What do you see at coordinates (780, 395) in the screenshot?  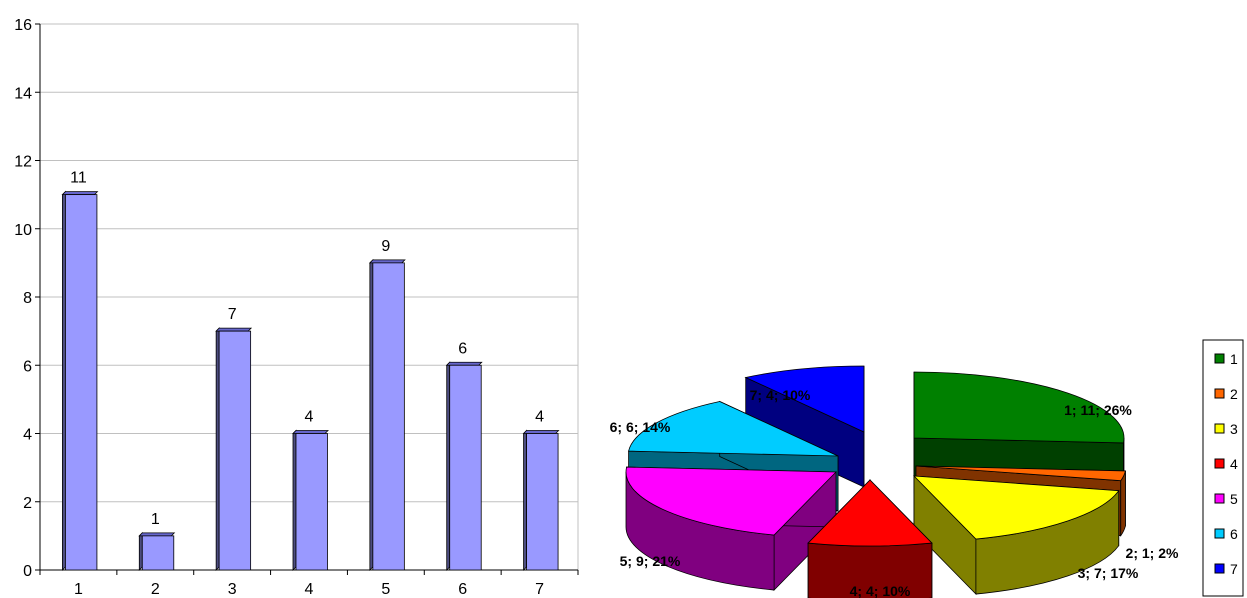 I see `pie-data-label: 7; 4; 10%` at bounding box center [780, 395].